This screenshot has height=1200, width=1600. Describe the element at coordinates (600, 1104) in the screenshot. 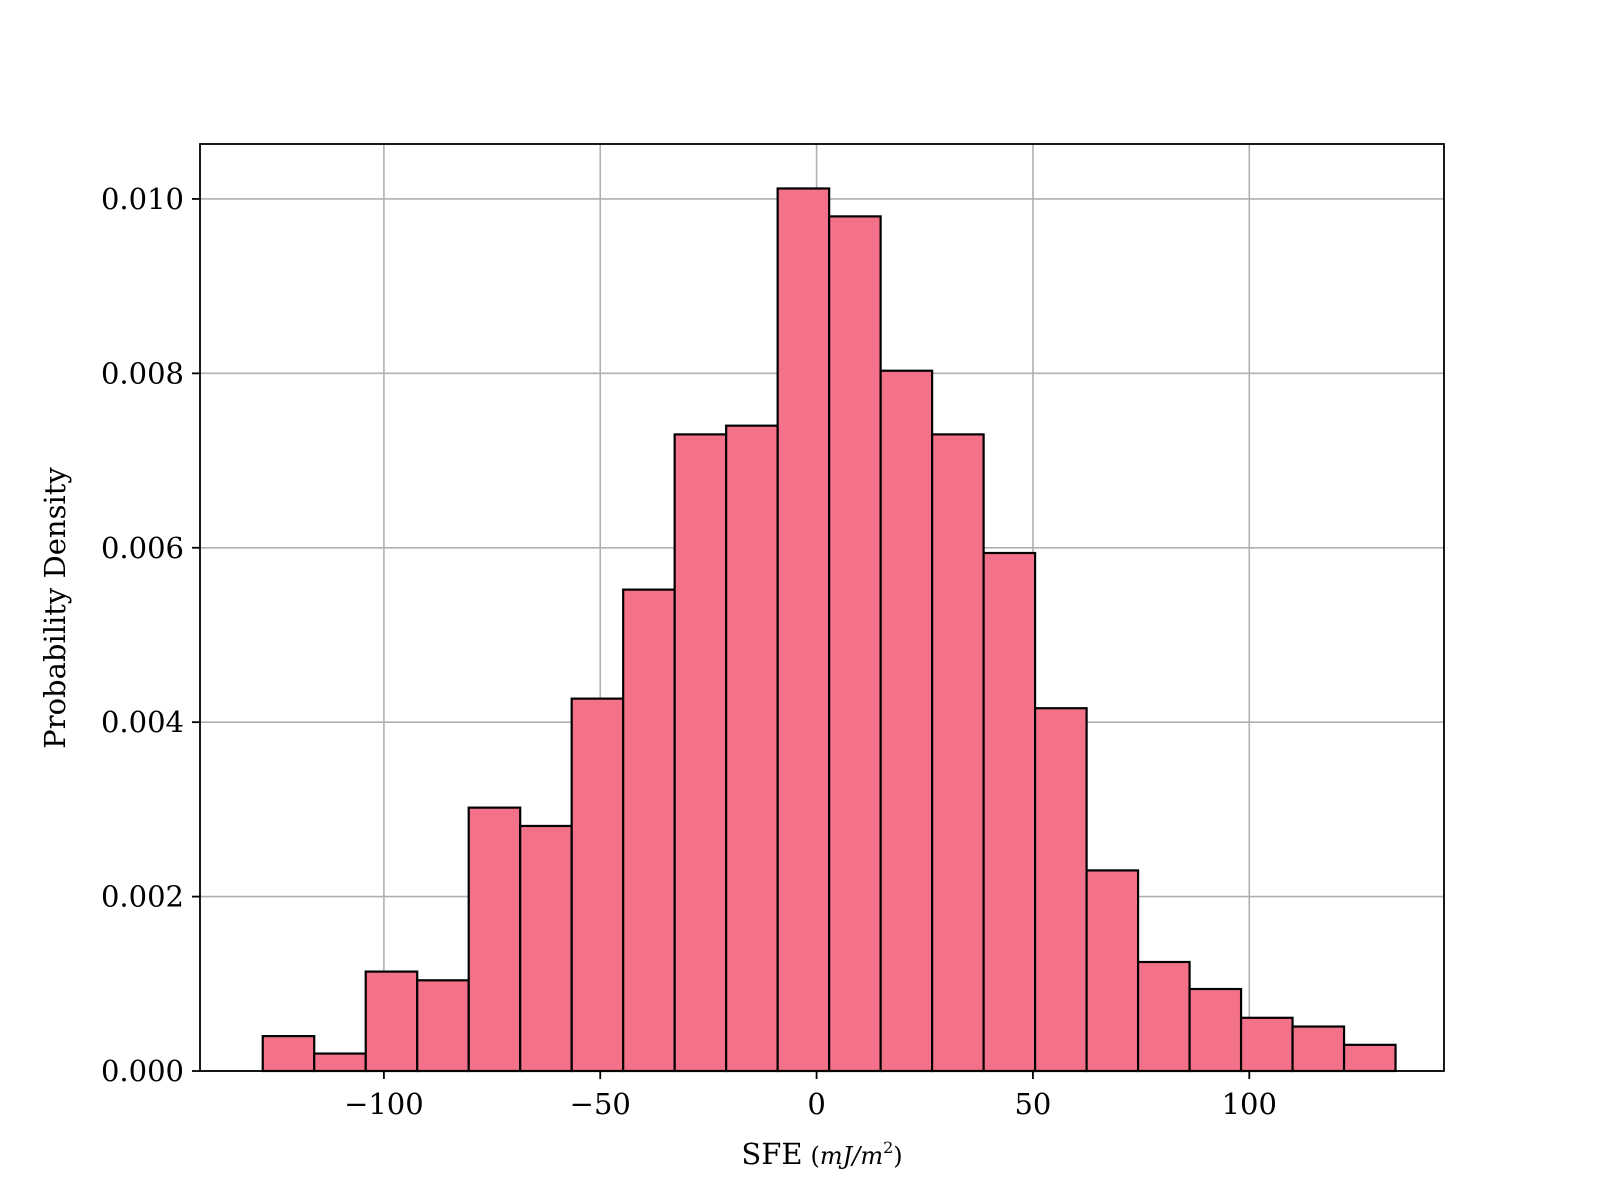

I see `x-tick-label: −50` at that location.